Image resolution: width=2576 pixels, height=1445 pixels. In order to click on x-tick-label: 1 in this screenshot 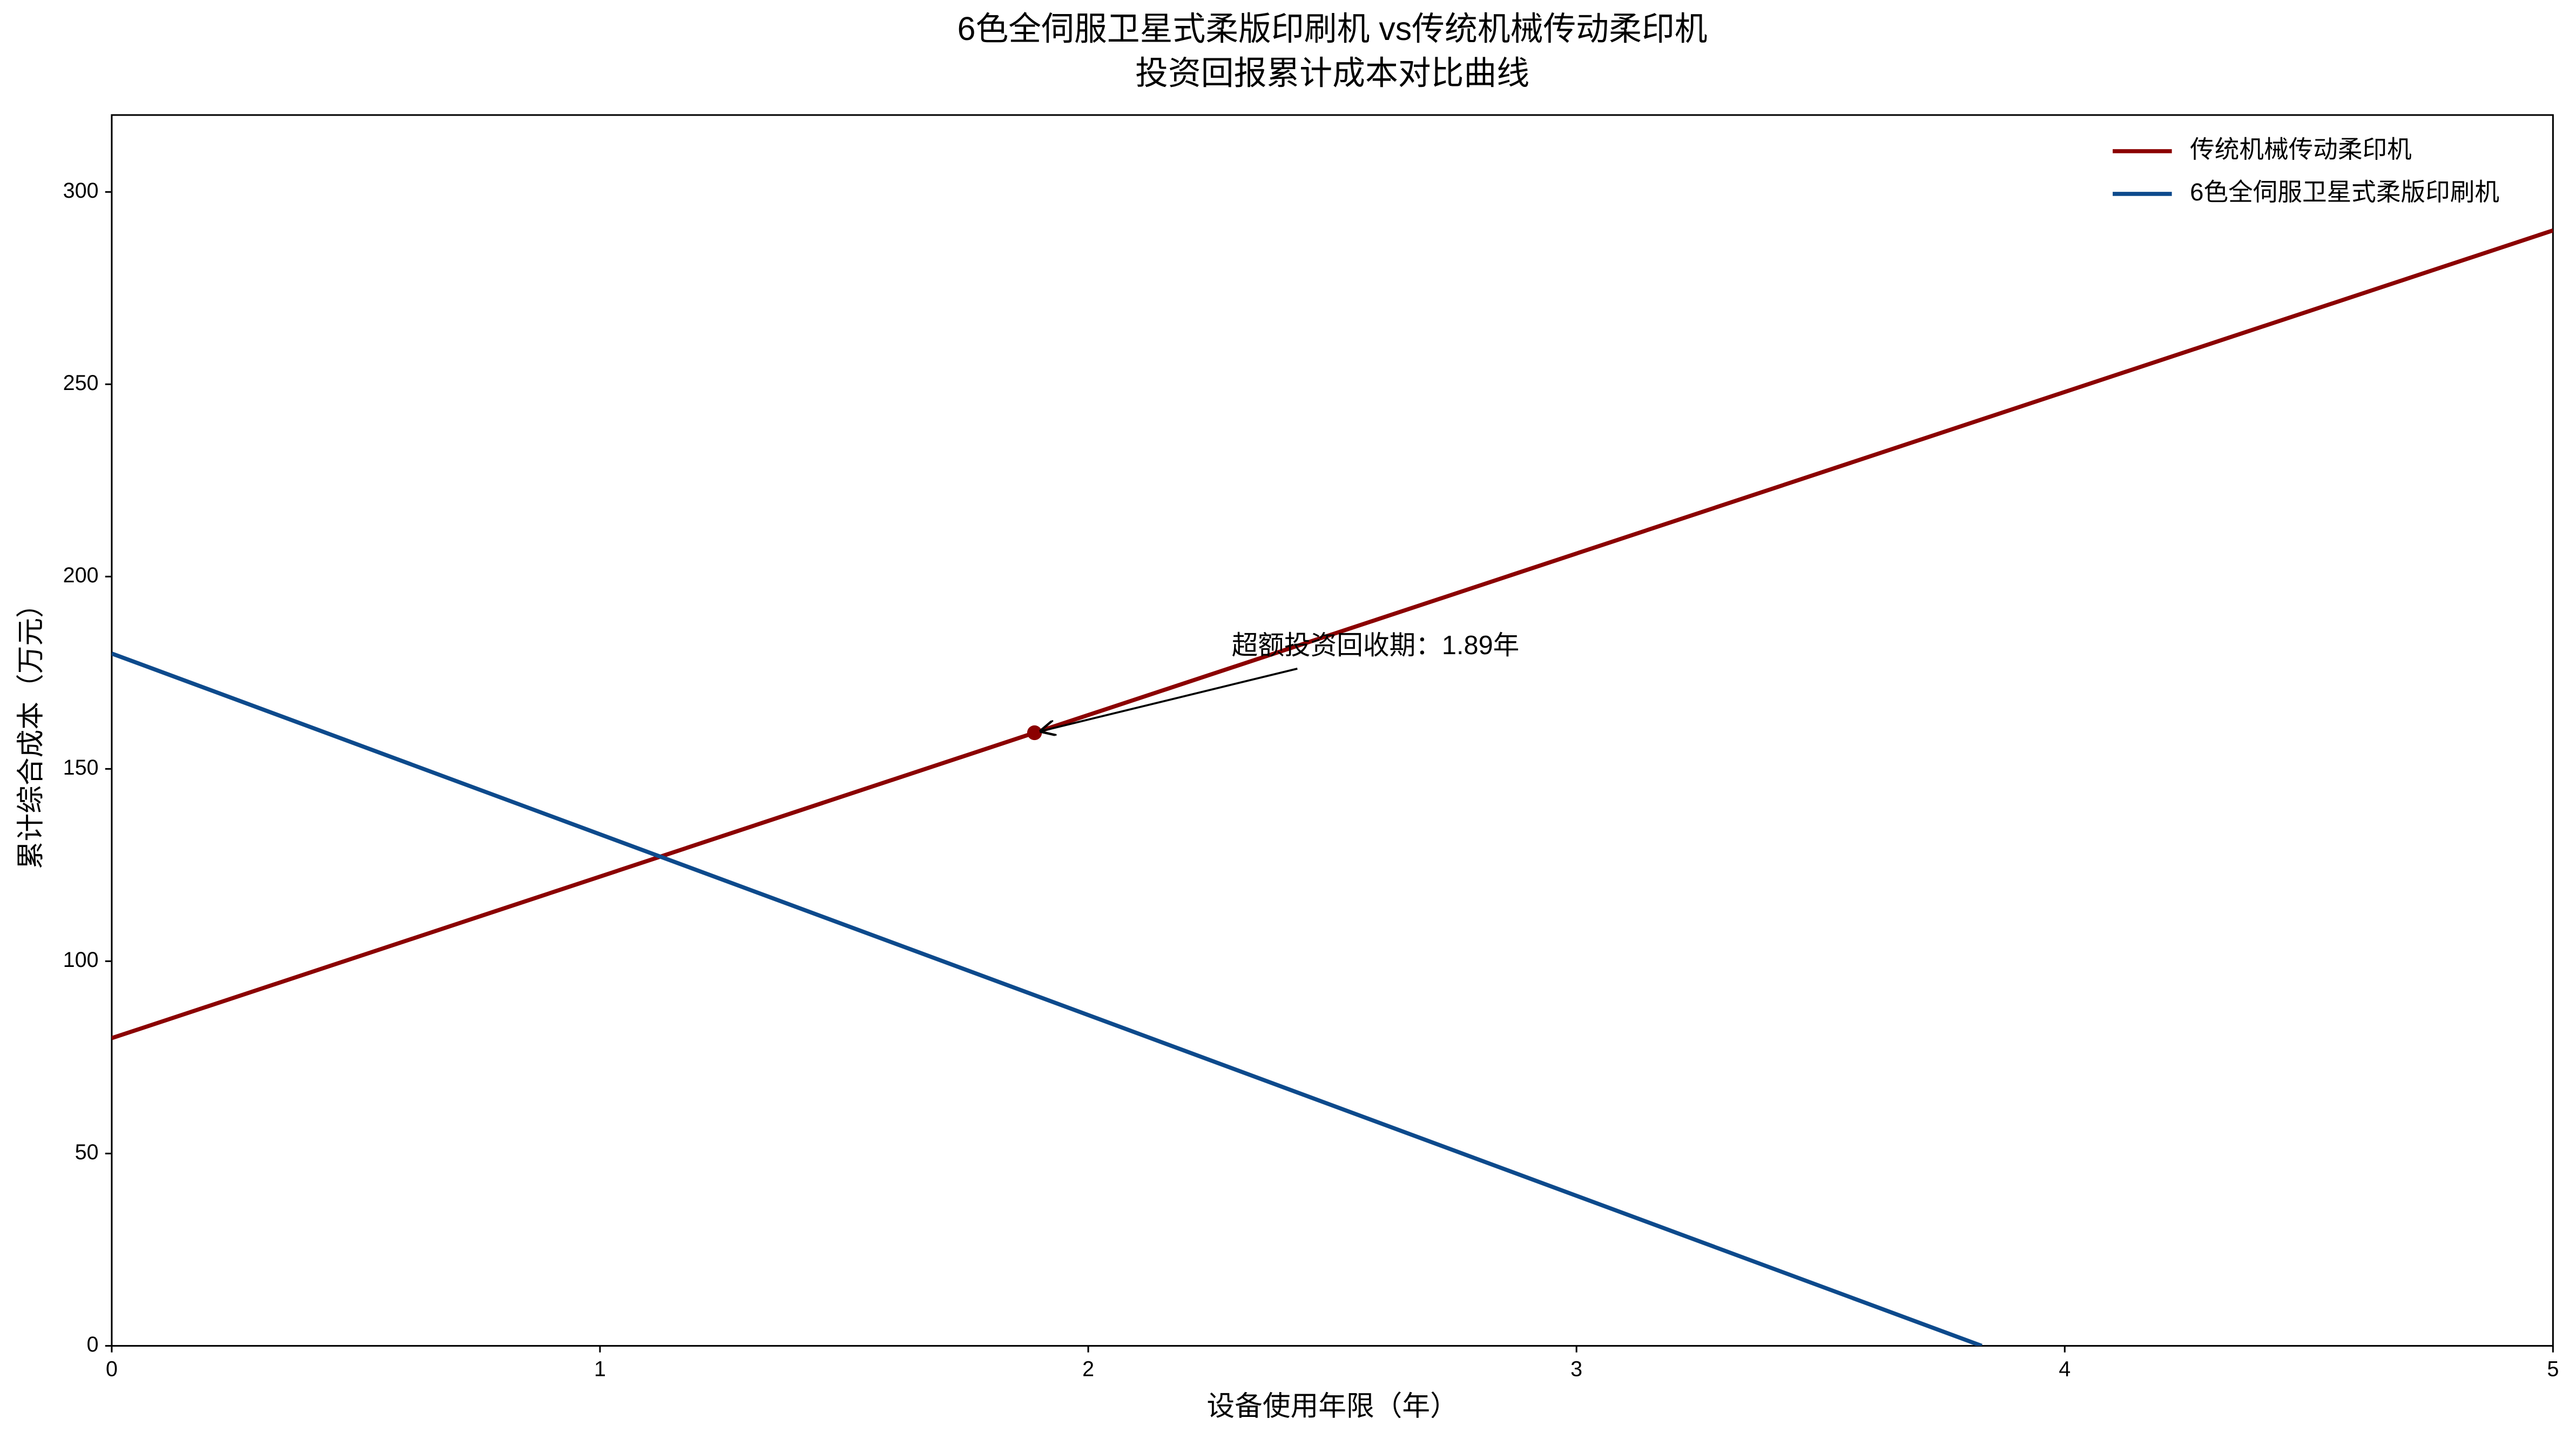, I will do `click(600, 1369)`.